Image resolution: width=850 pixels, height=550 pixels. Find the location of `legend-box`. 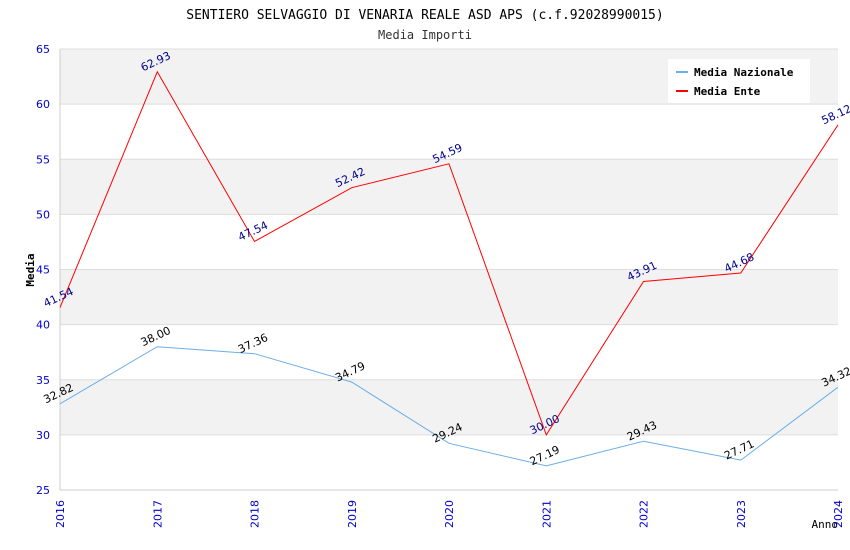

legend-box is located at coordinates (739, 81).